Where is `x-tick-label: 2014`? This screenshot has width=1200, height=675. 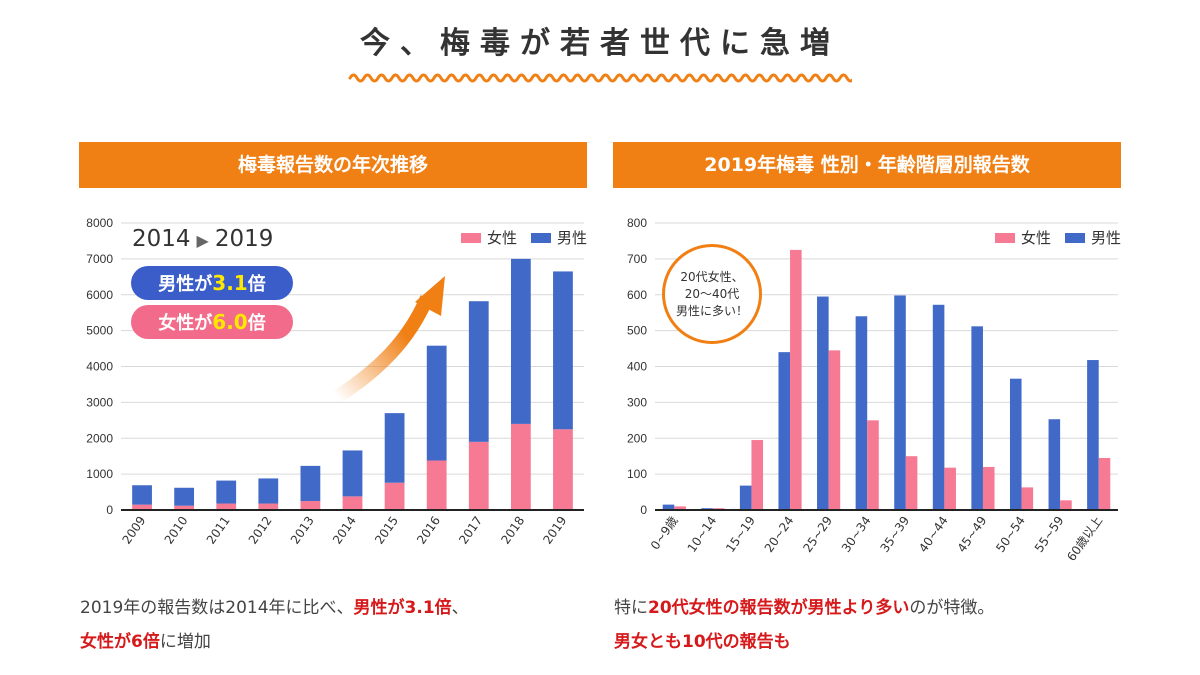 x-tick-label: 2014 is located at coordinates (344, 530).